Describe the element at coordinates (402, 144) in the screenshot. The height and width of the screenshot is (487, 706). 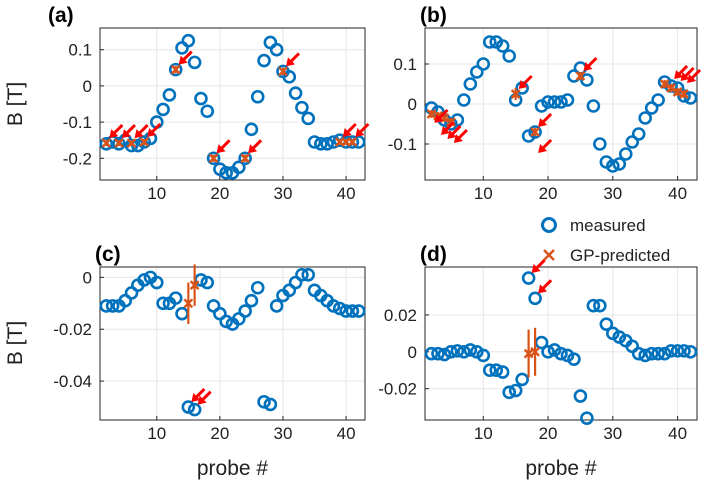
I see `y-tick-label: -0.1` at that location.